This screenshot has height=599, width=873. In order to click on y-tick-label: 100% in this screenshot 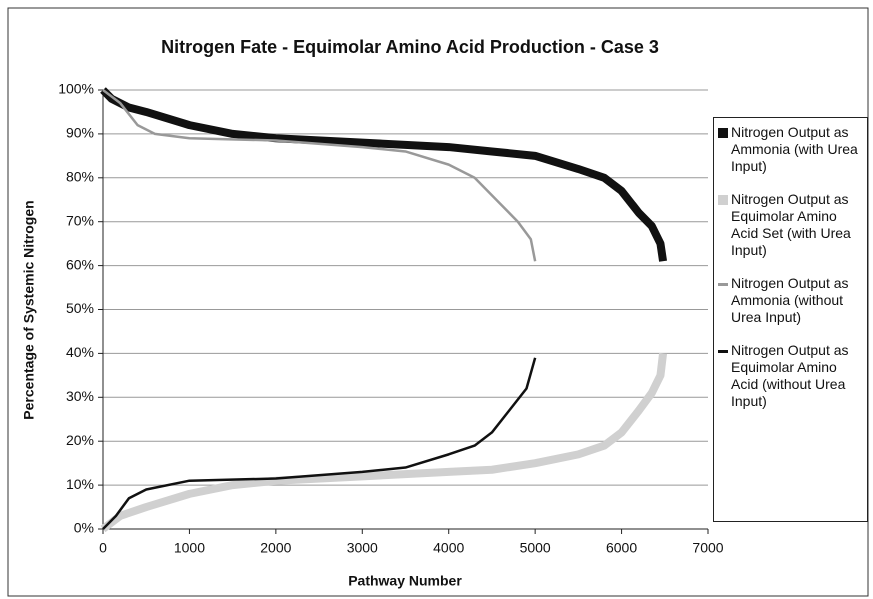, I will do `click(76, 89)`.